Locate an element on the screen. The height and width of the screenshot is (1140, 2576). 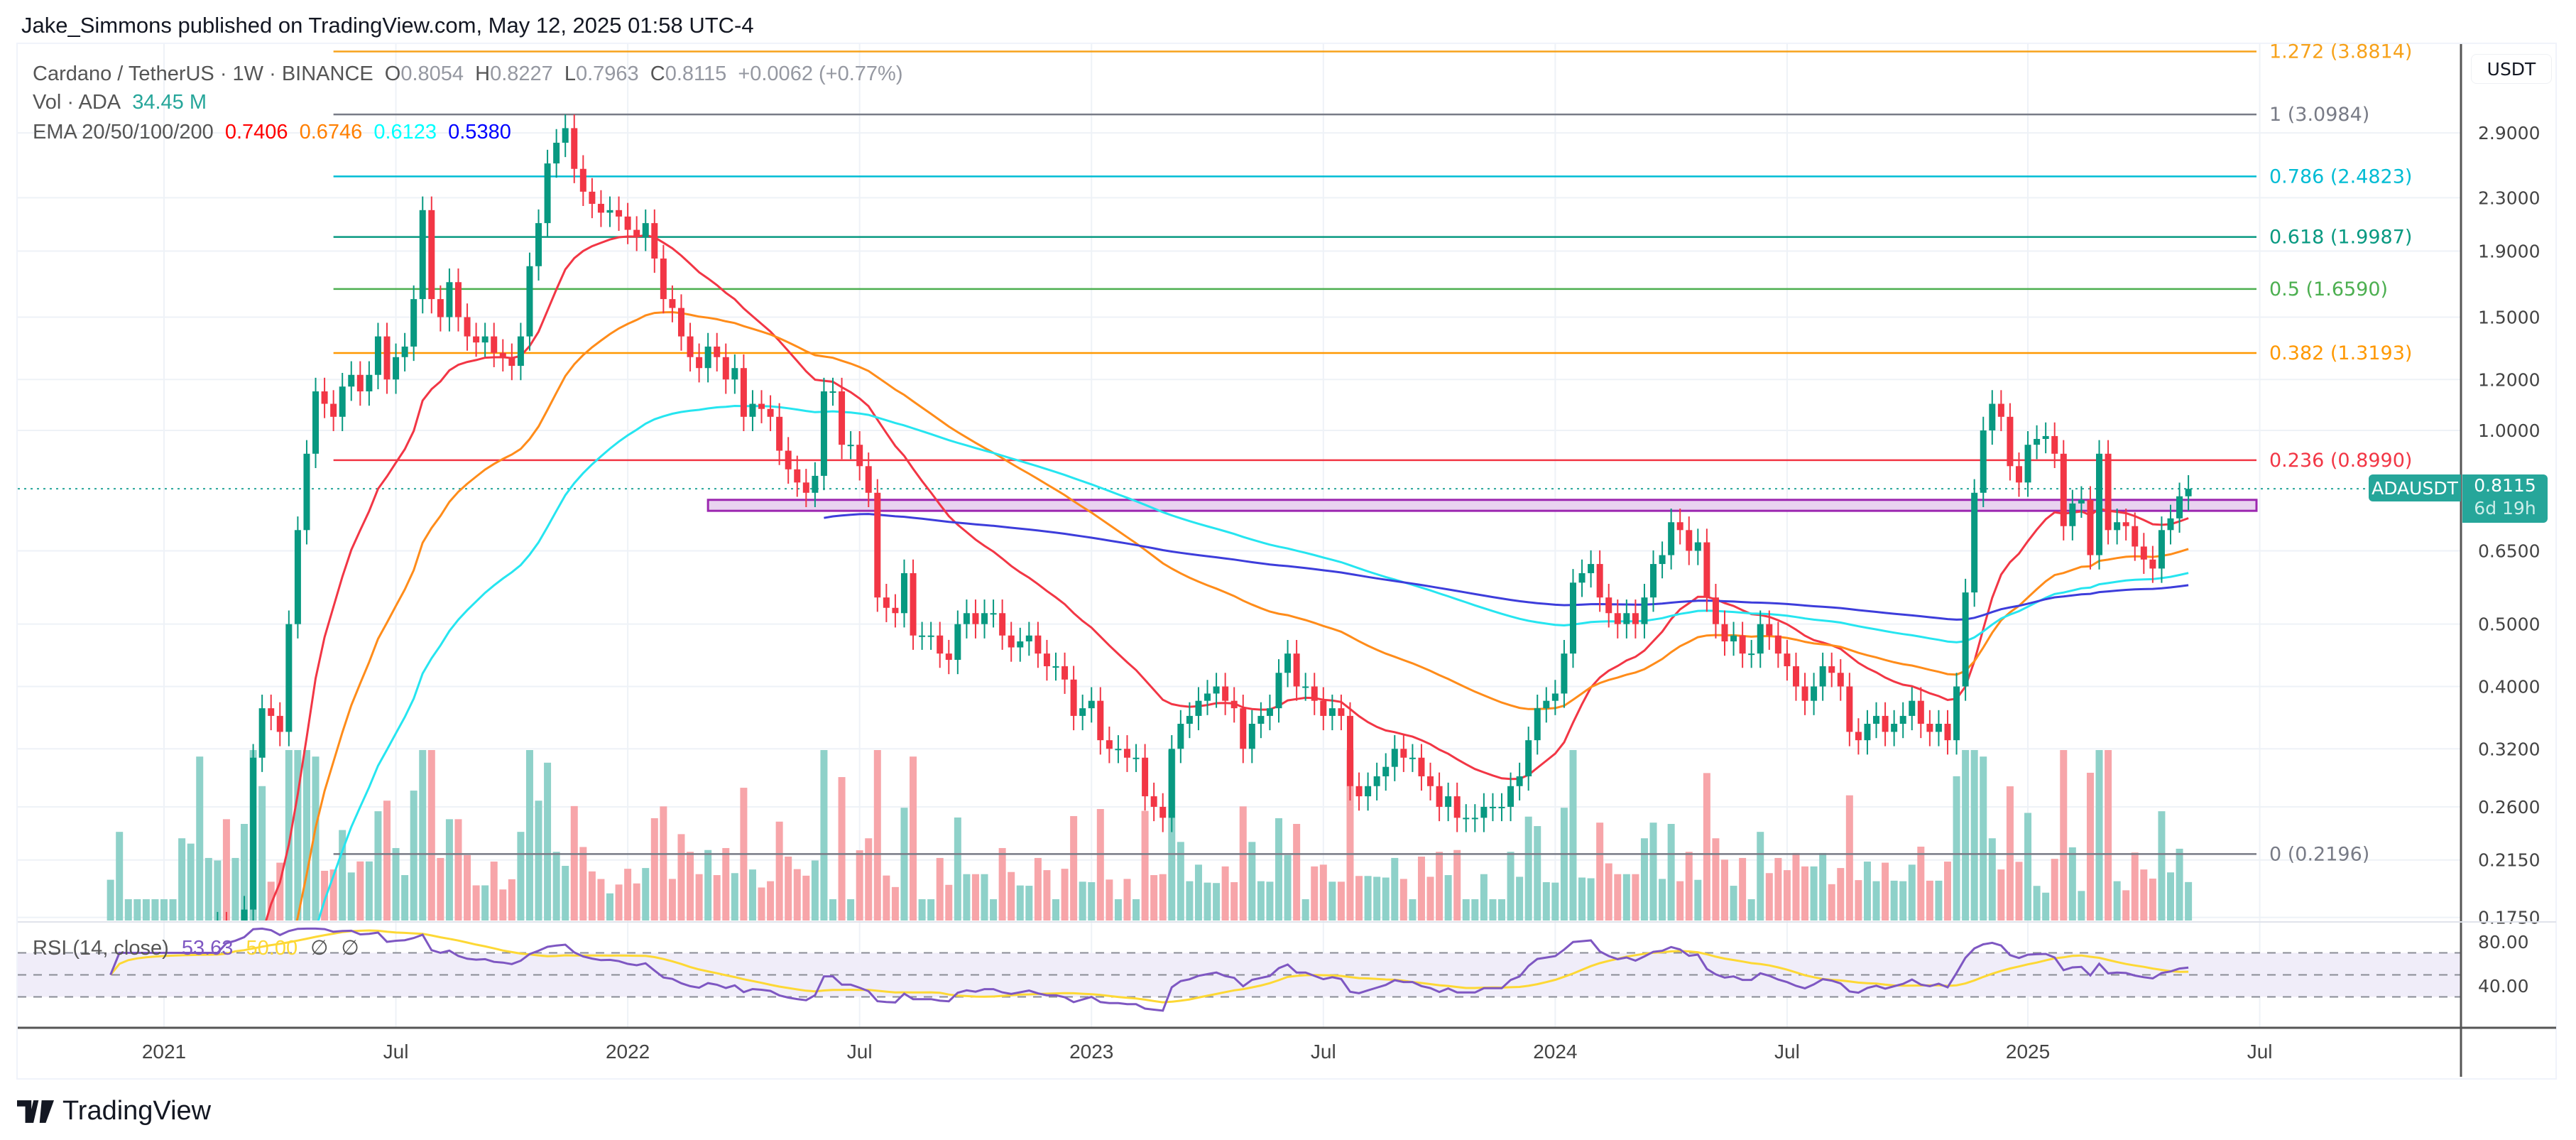
rsi-value: 53.63 is located at coordinates (207, 948).